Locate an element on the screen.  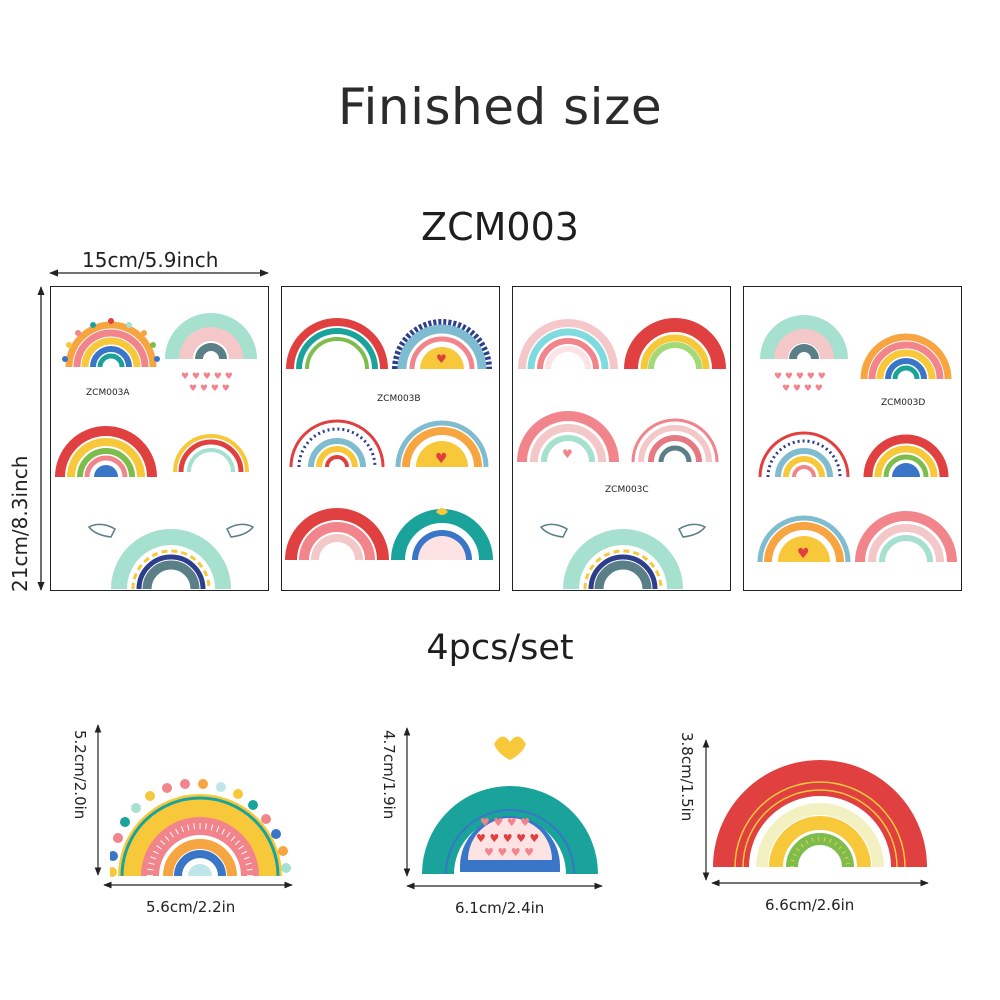
sheet-height-label: 21cm/8.3inch is located at coordinates (20, 524).